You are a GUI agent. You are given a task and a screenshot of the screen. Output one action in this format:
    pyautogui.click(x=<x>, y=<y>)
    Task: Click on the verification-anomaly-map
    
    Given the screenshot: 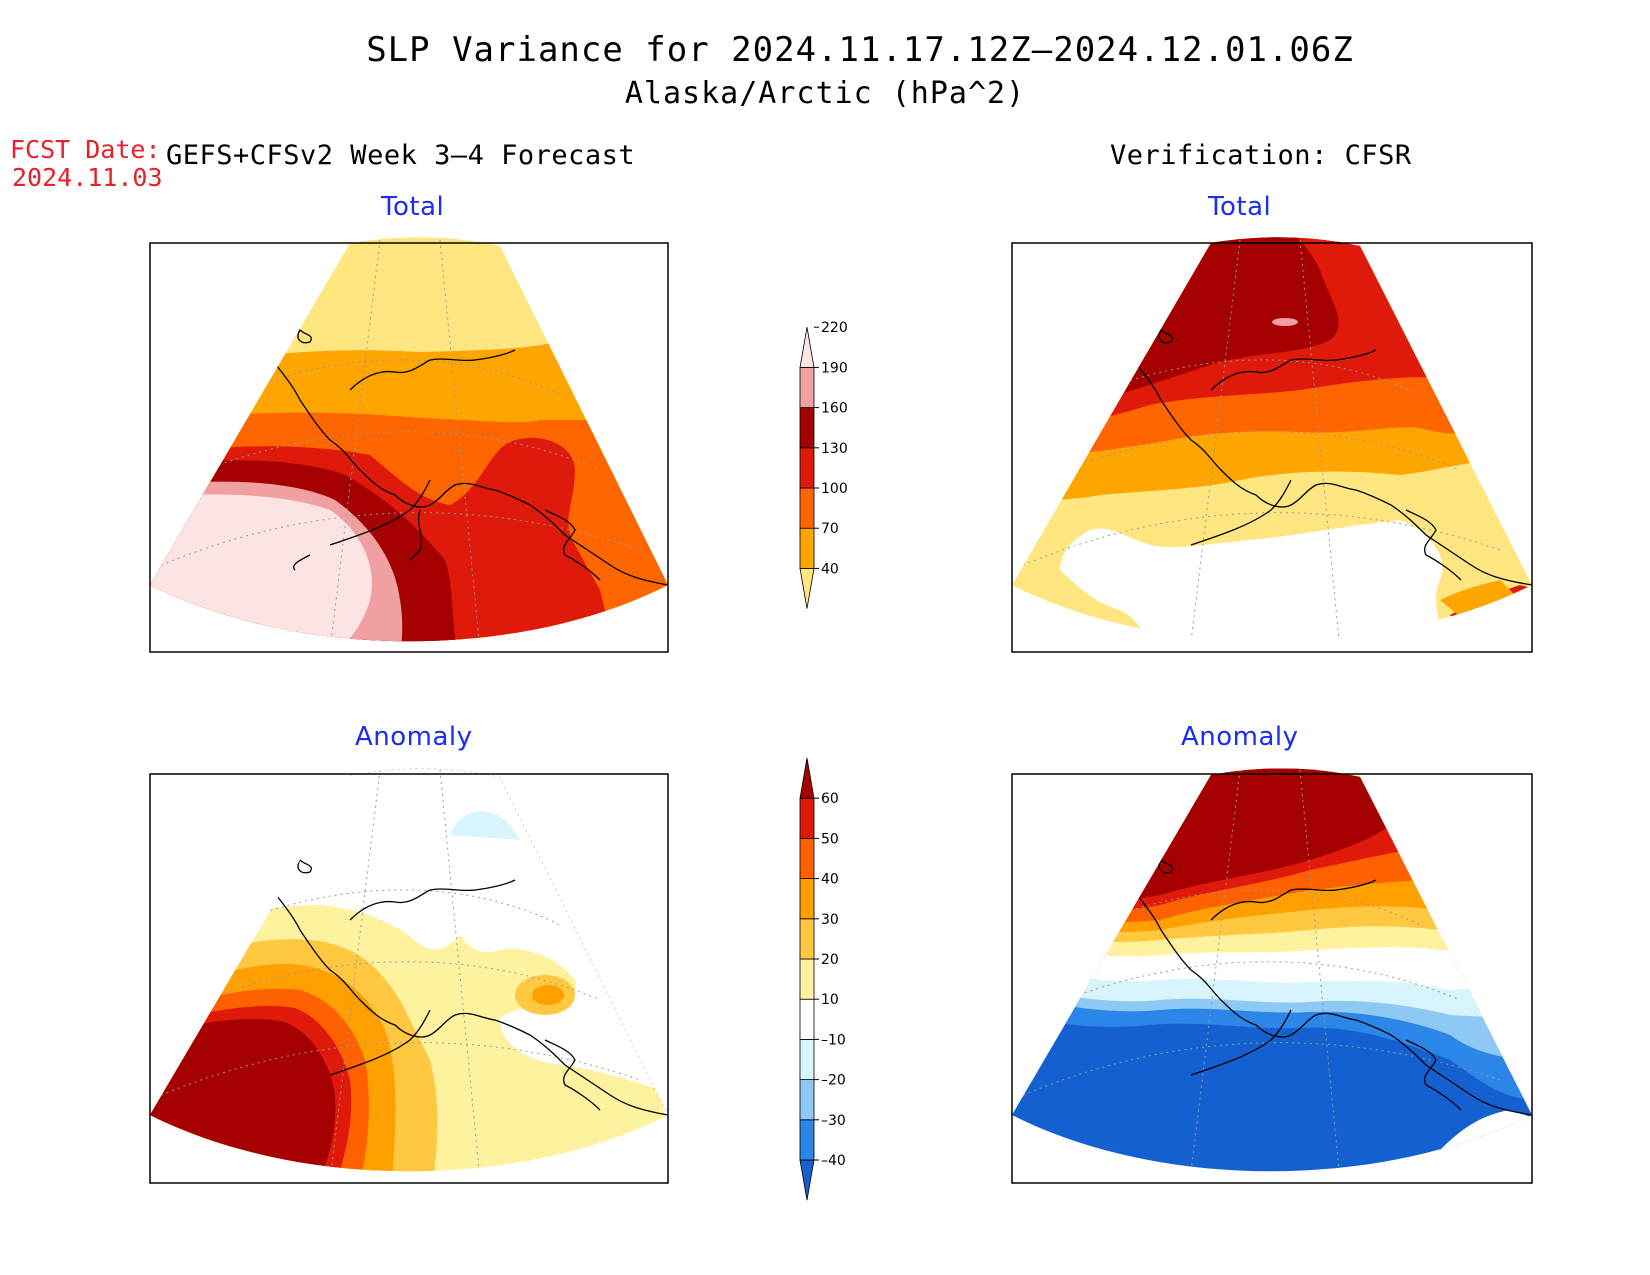 What is the action you would take?
    pyautogui.click(x=1272, y=970)
    